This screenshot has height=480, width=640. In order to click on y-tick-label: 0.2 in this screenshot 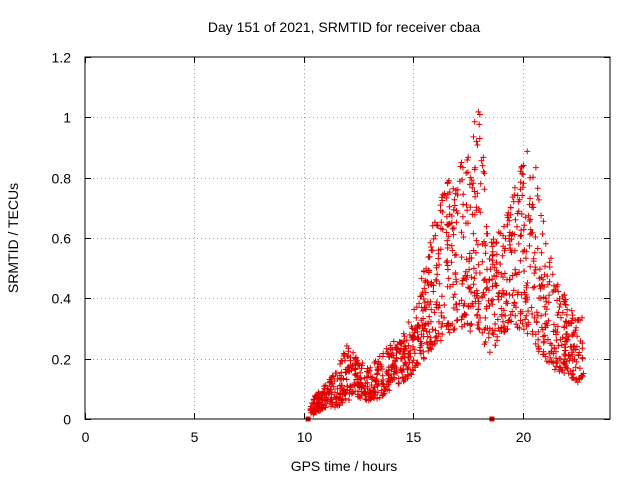, I will do `click(62, 360)`.